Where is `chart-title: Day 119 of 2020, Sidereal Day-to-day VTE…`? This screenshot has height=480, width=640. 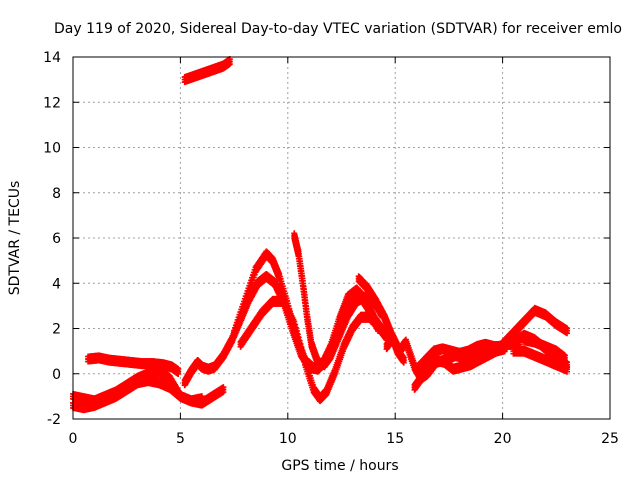
chart-title: Day 119 of 2020, Sidereal Day-to-day VTE… is located at coordinates (338, 29).